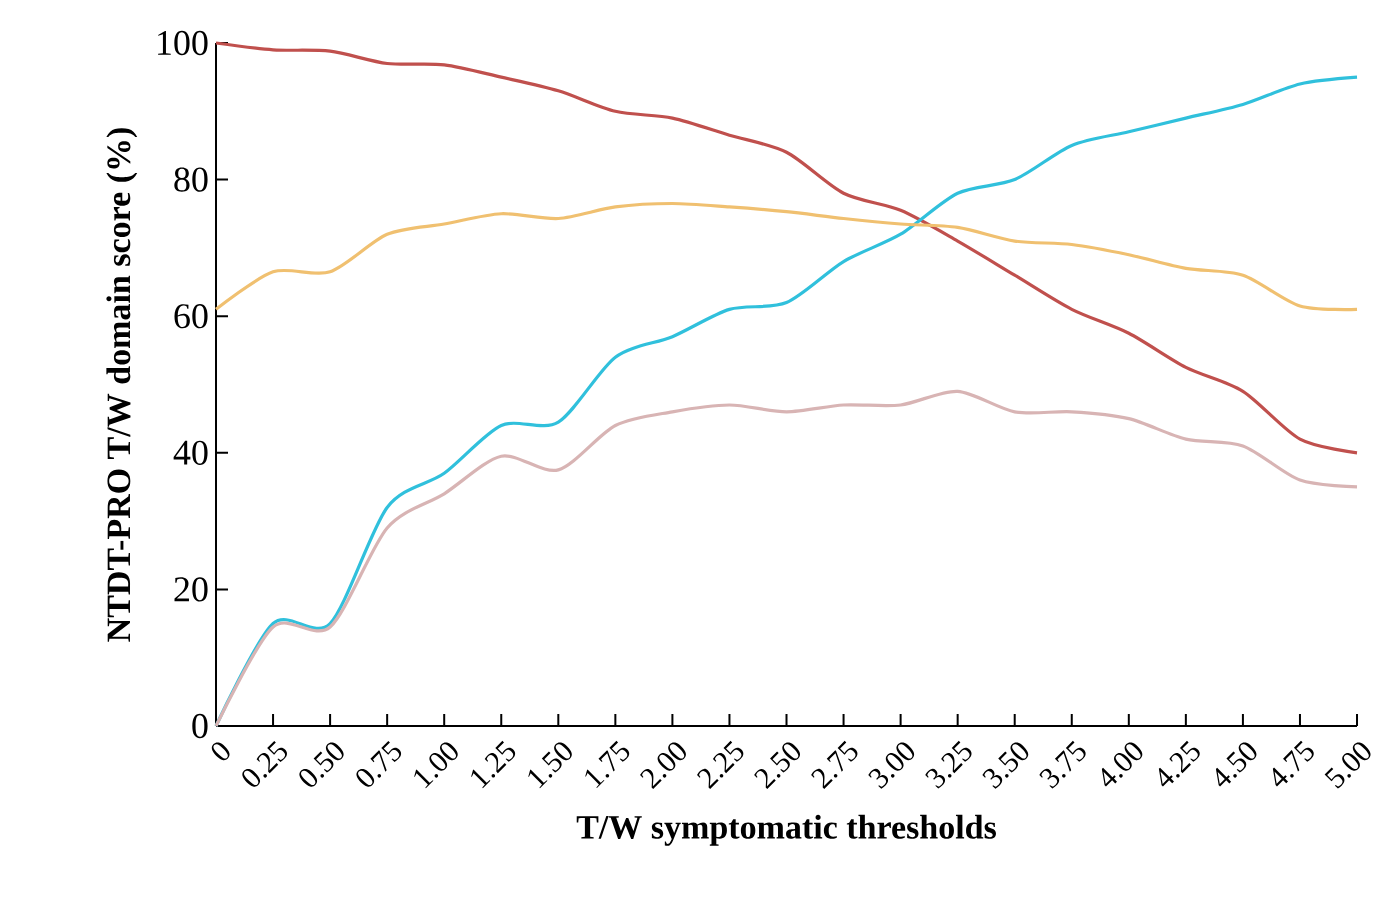  What do you see at coordinates (1122, 764) in the screenshot?
I see `x-tick-label: 4.00` at bounding box center [1122, 764].